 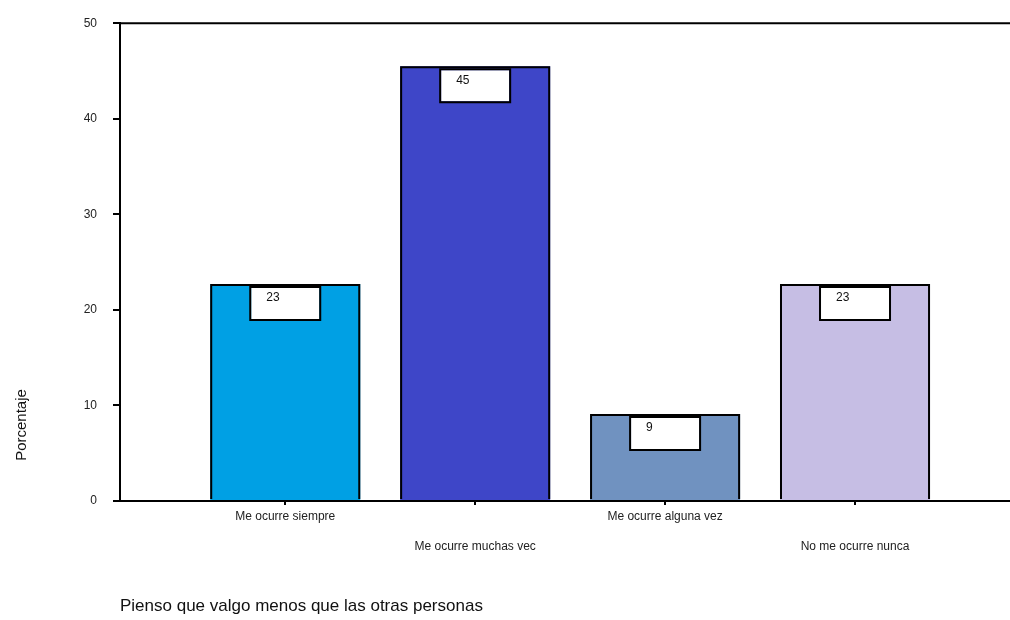 I want to click on x-tick-label: No me ocurre nunca, so click(x=855, y=546).